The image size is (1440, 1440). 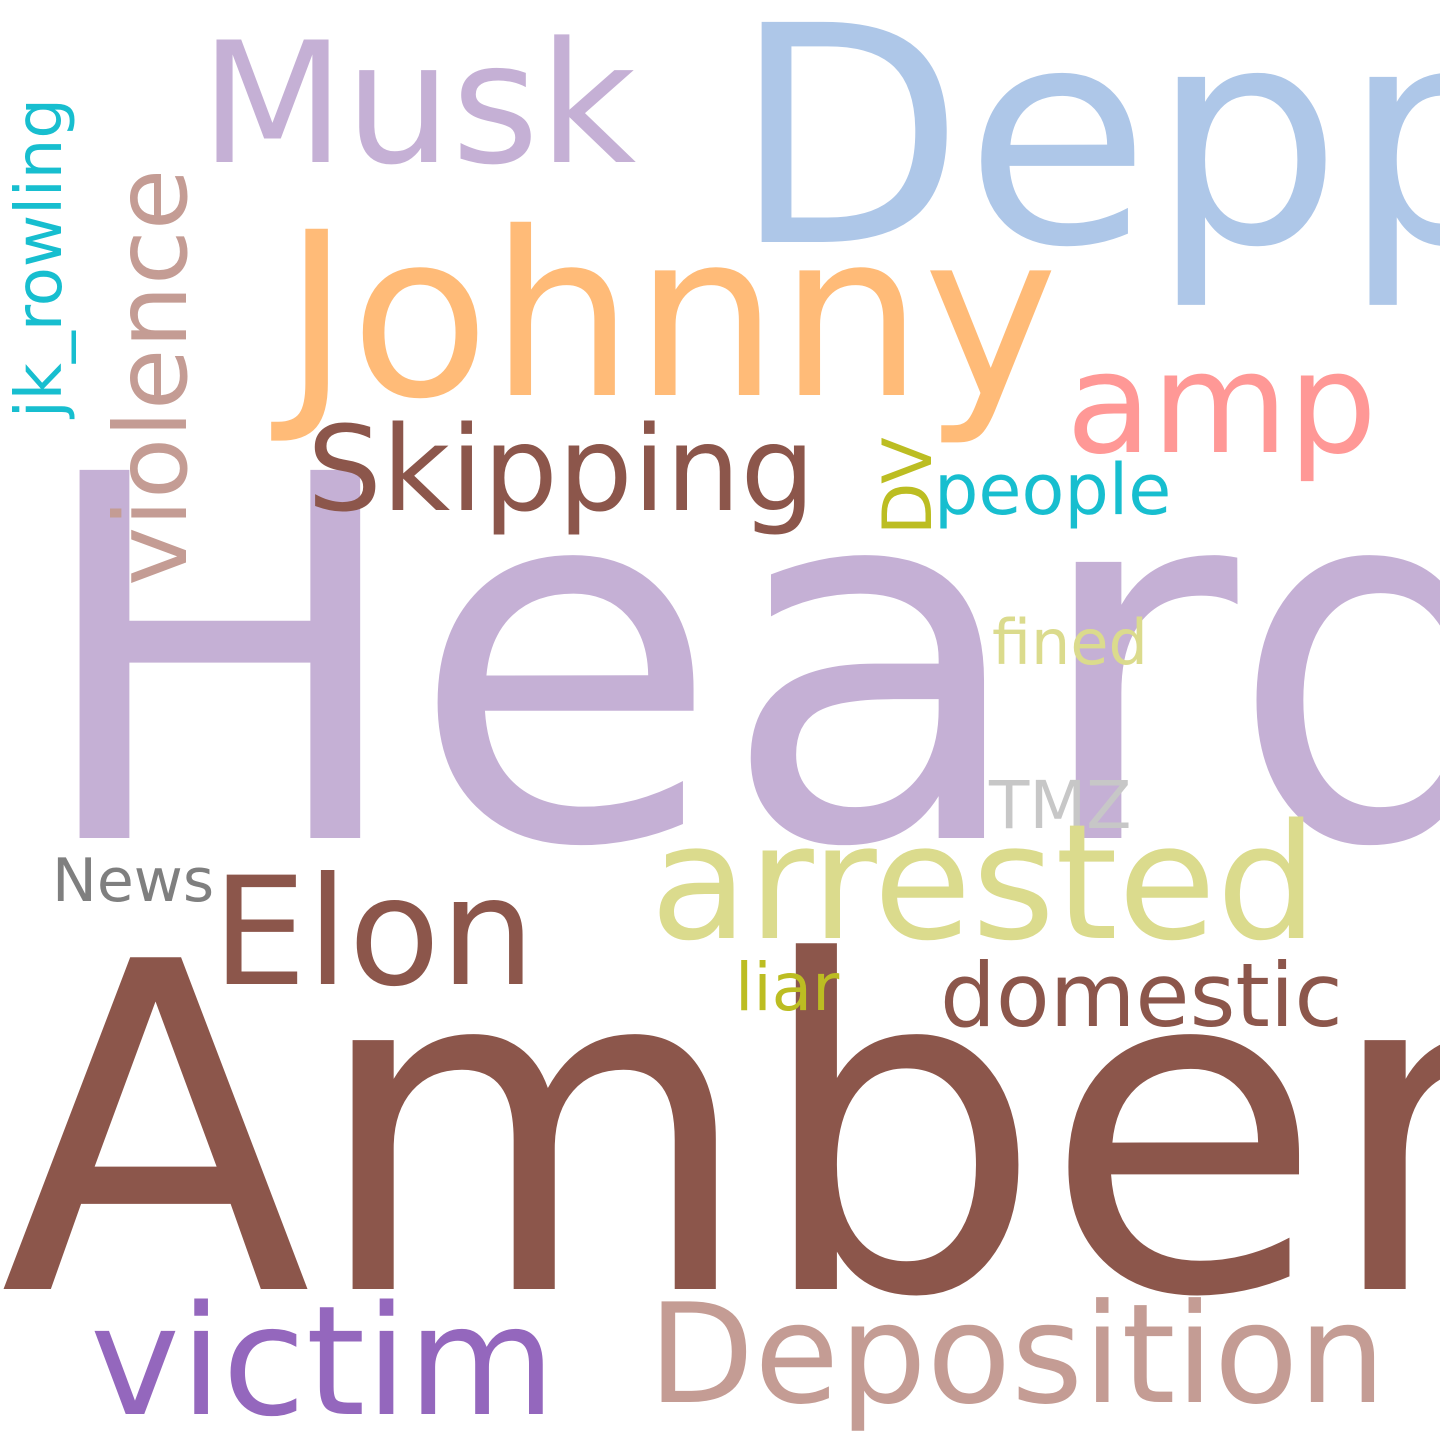 What do you see at coordinates (1017, 1354) in the screenshot?
I see `word-deposition: Deposition` at bounding box center [1017, 1354].